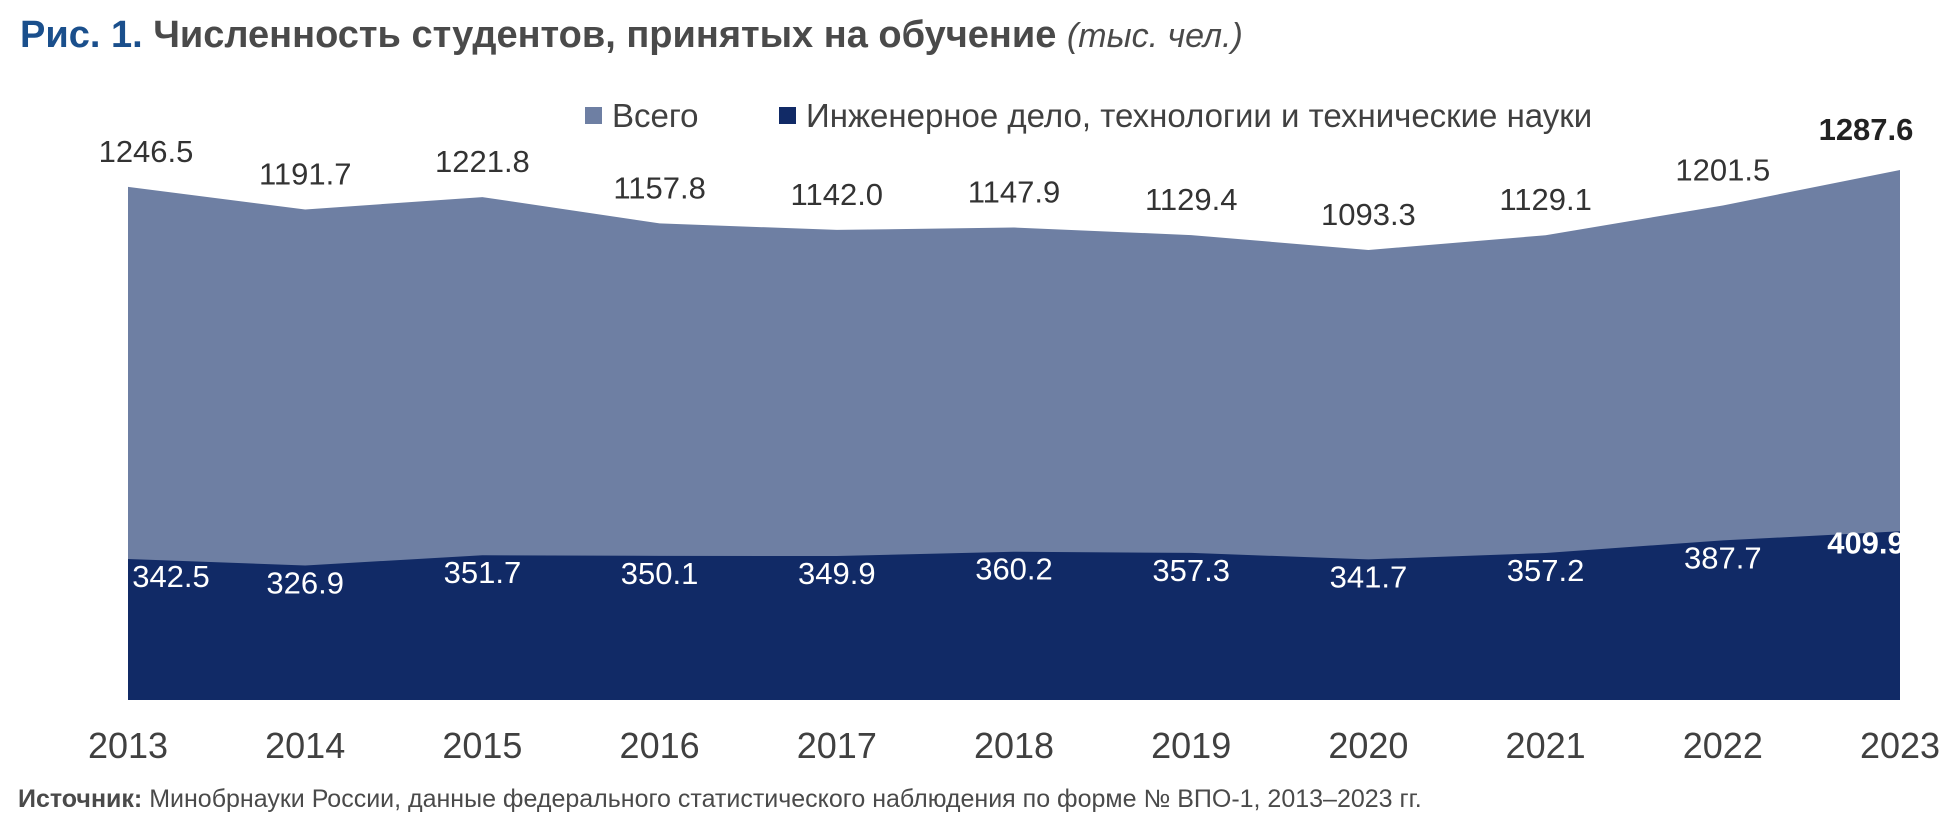 This screenshot has height=830, width=1960. What do you see at coordinates (1368, 742) in the screenshot?
I see `x-tick-label: 2020` at bounding box center [1368, 742].